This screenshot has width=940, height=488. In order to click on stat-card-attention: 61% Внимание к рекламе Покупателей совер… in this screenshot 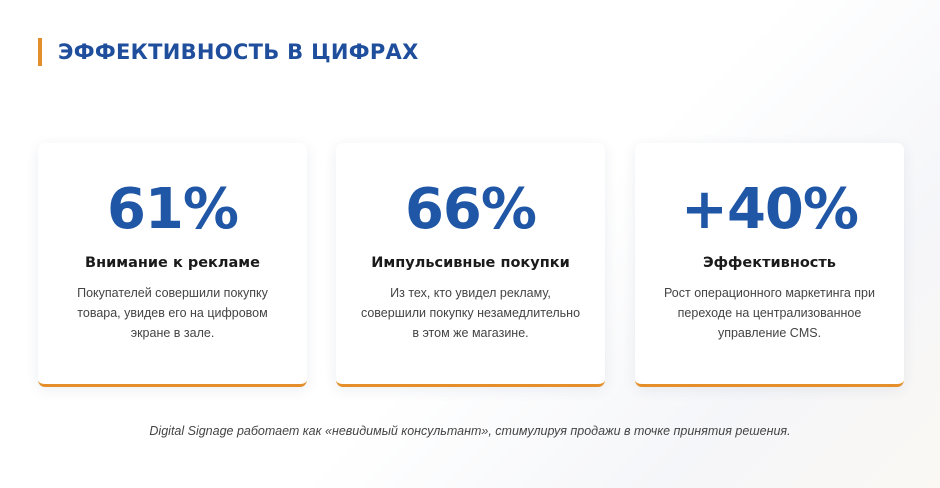, I will do `click(172, 265)`.